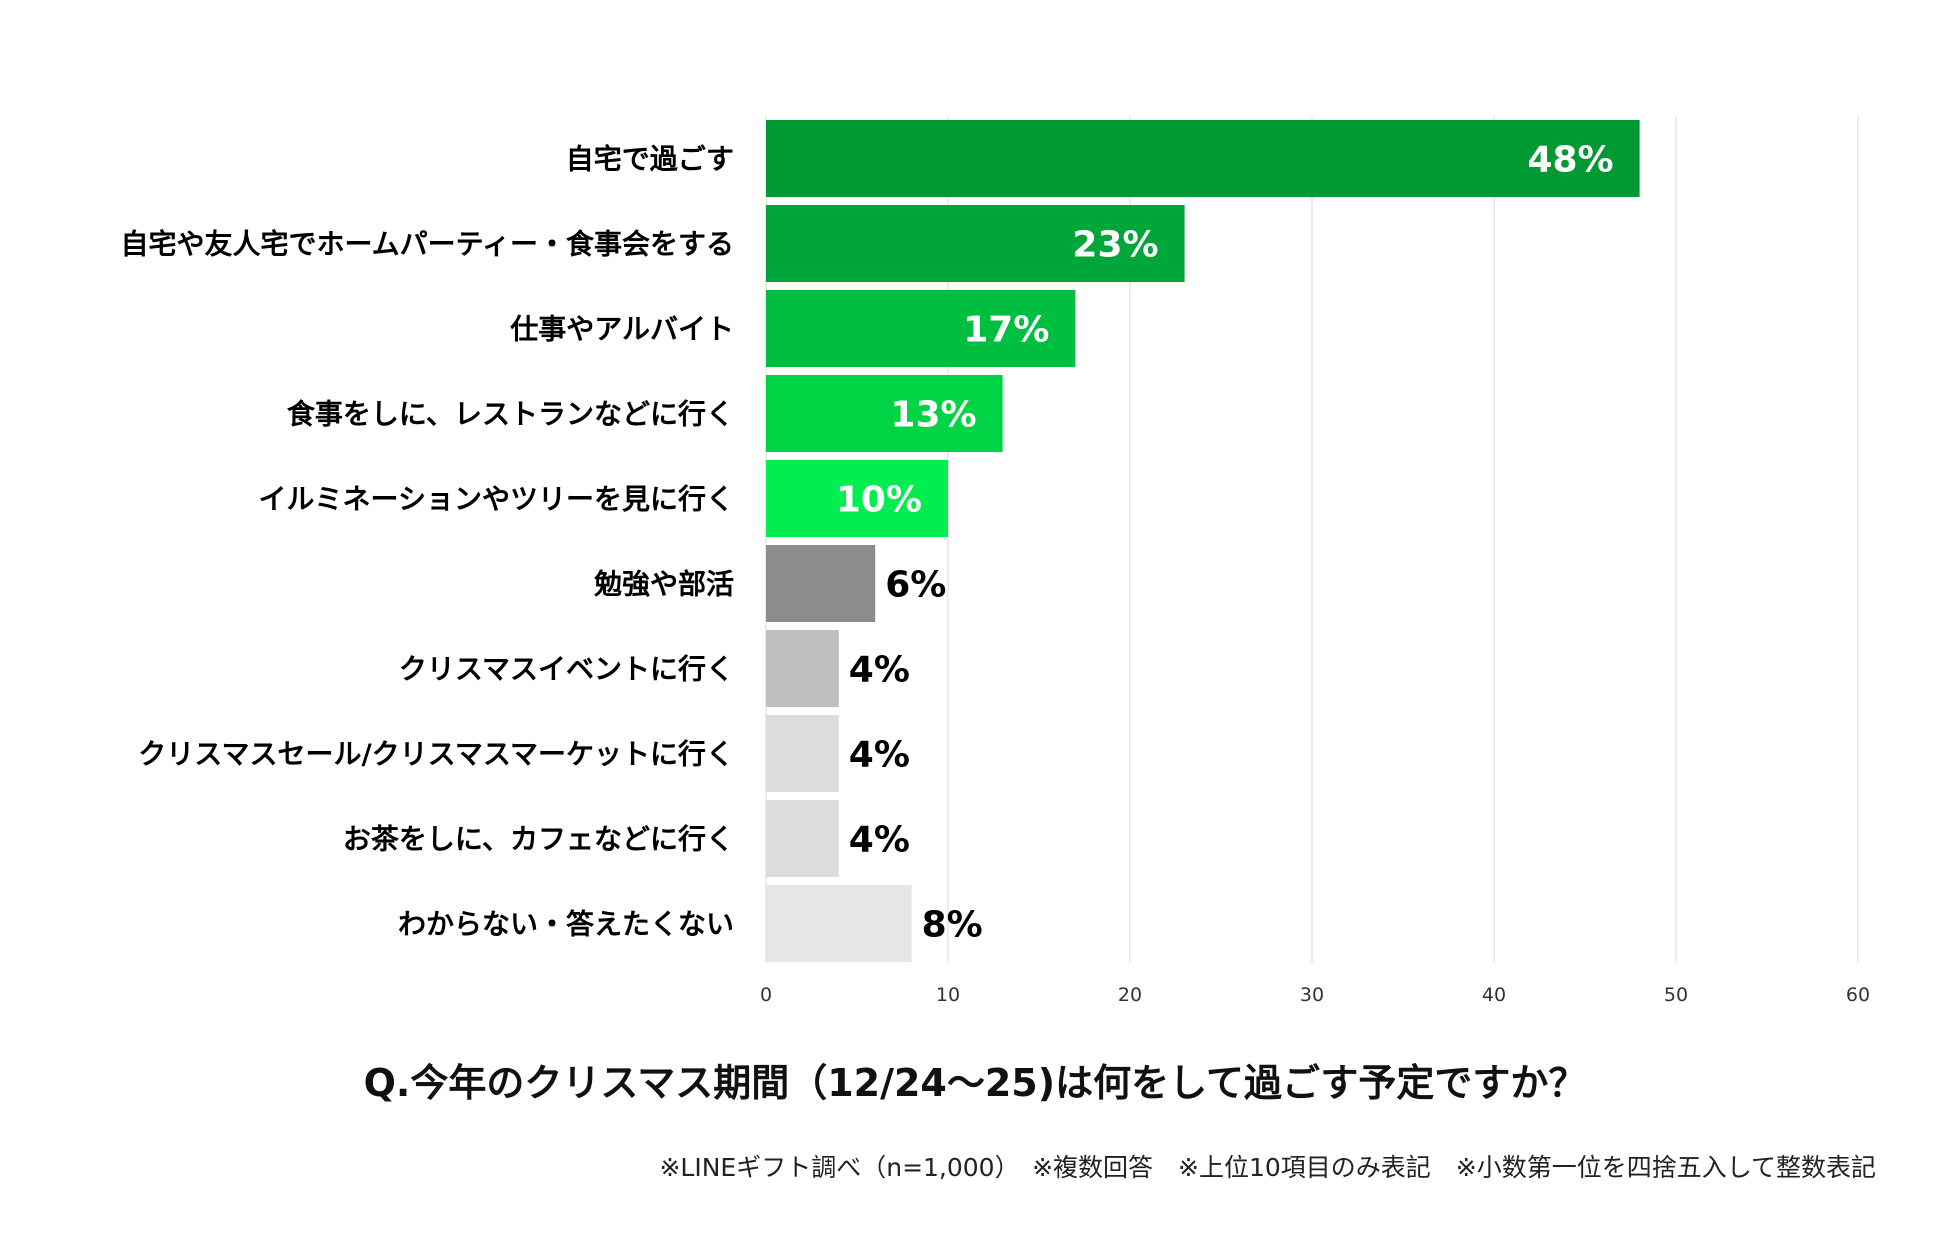 Image resolution: width=1950 pixels, height=1236 pixels. What do you see at coordinates (1858, 995) in the screenshot?
I see `x-tick-label: 60` at bounding box center [1858, 995].